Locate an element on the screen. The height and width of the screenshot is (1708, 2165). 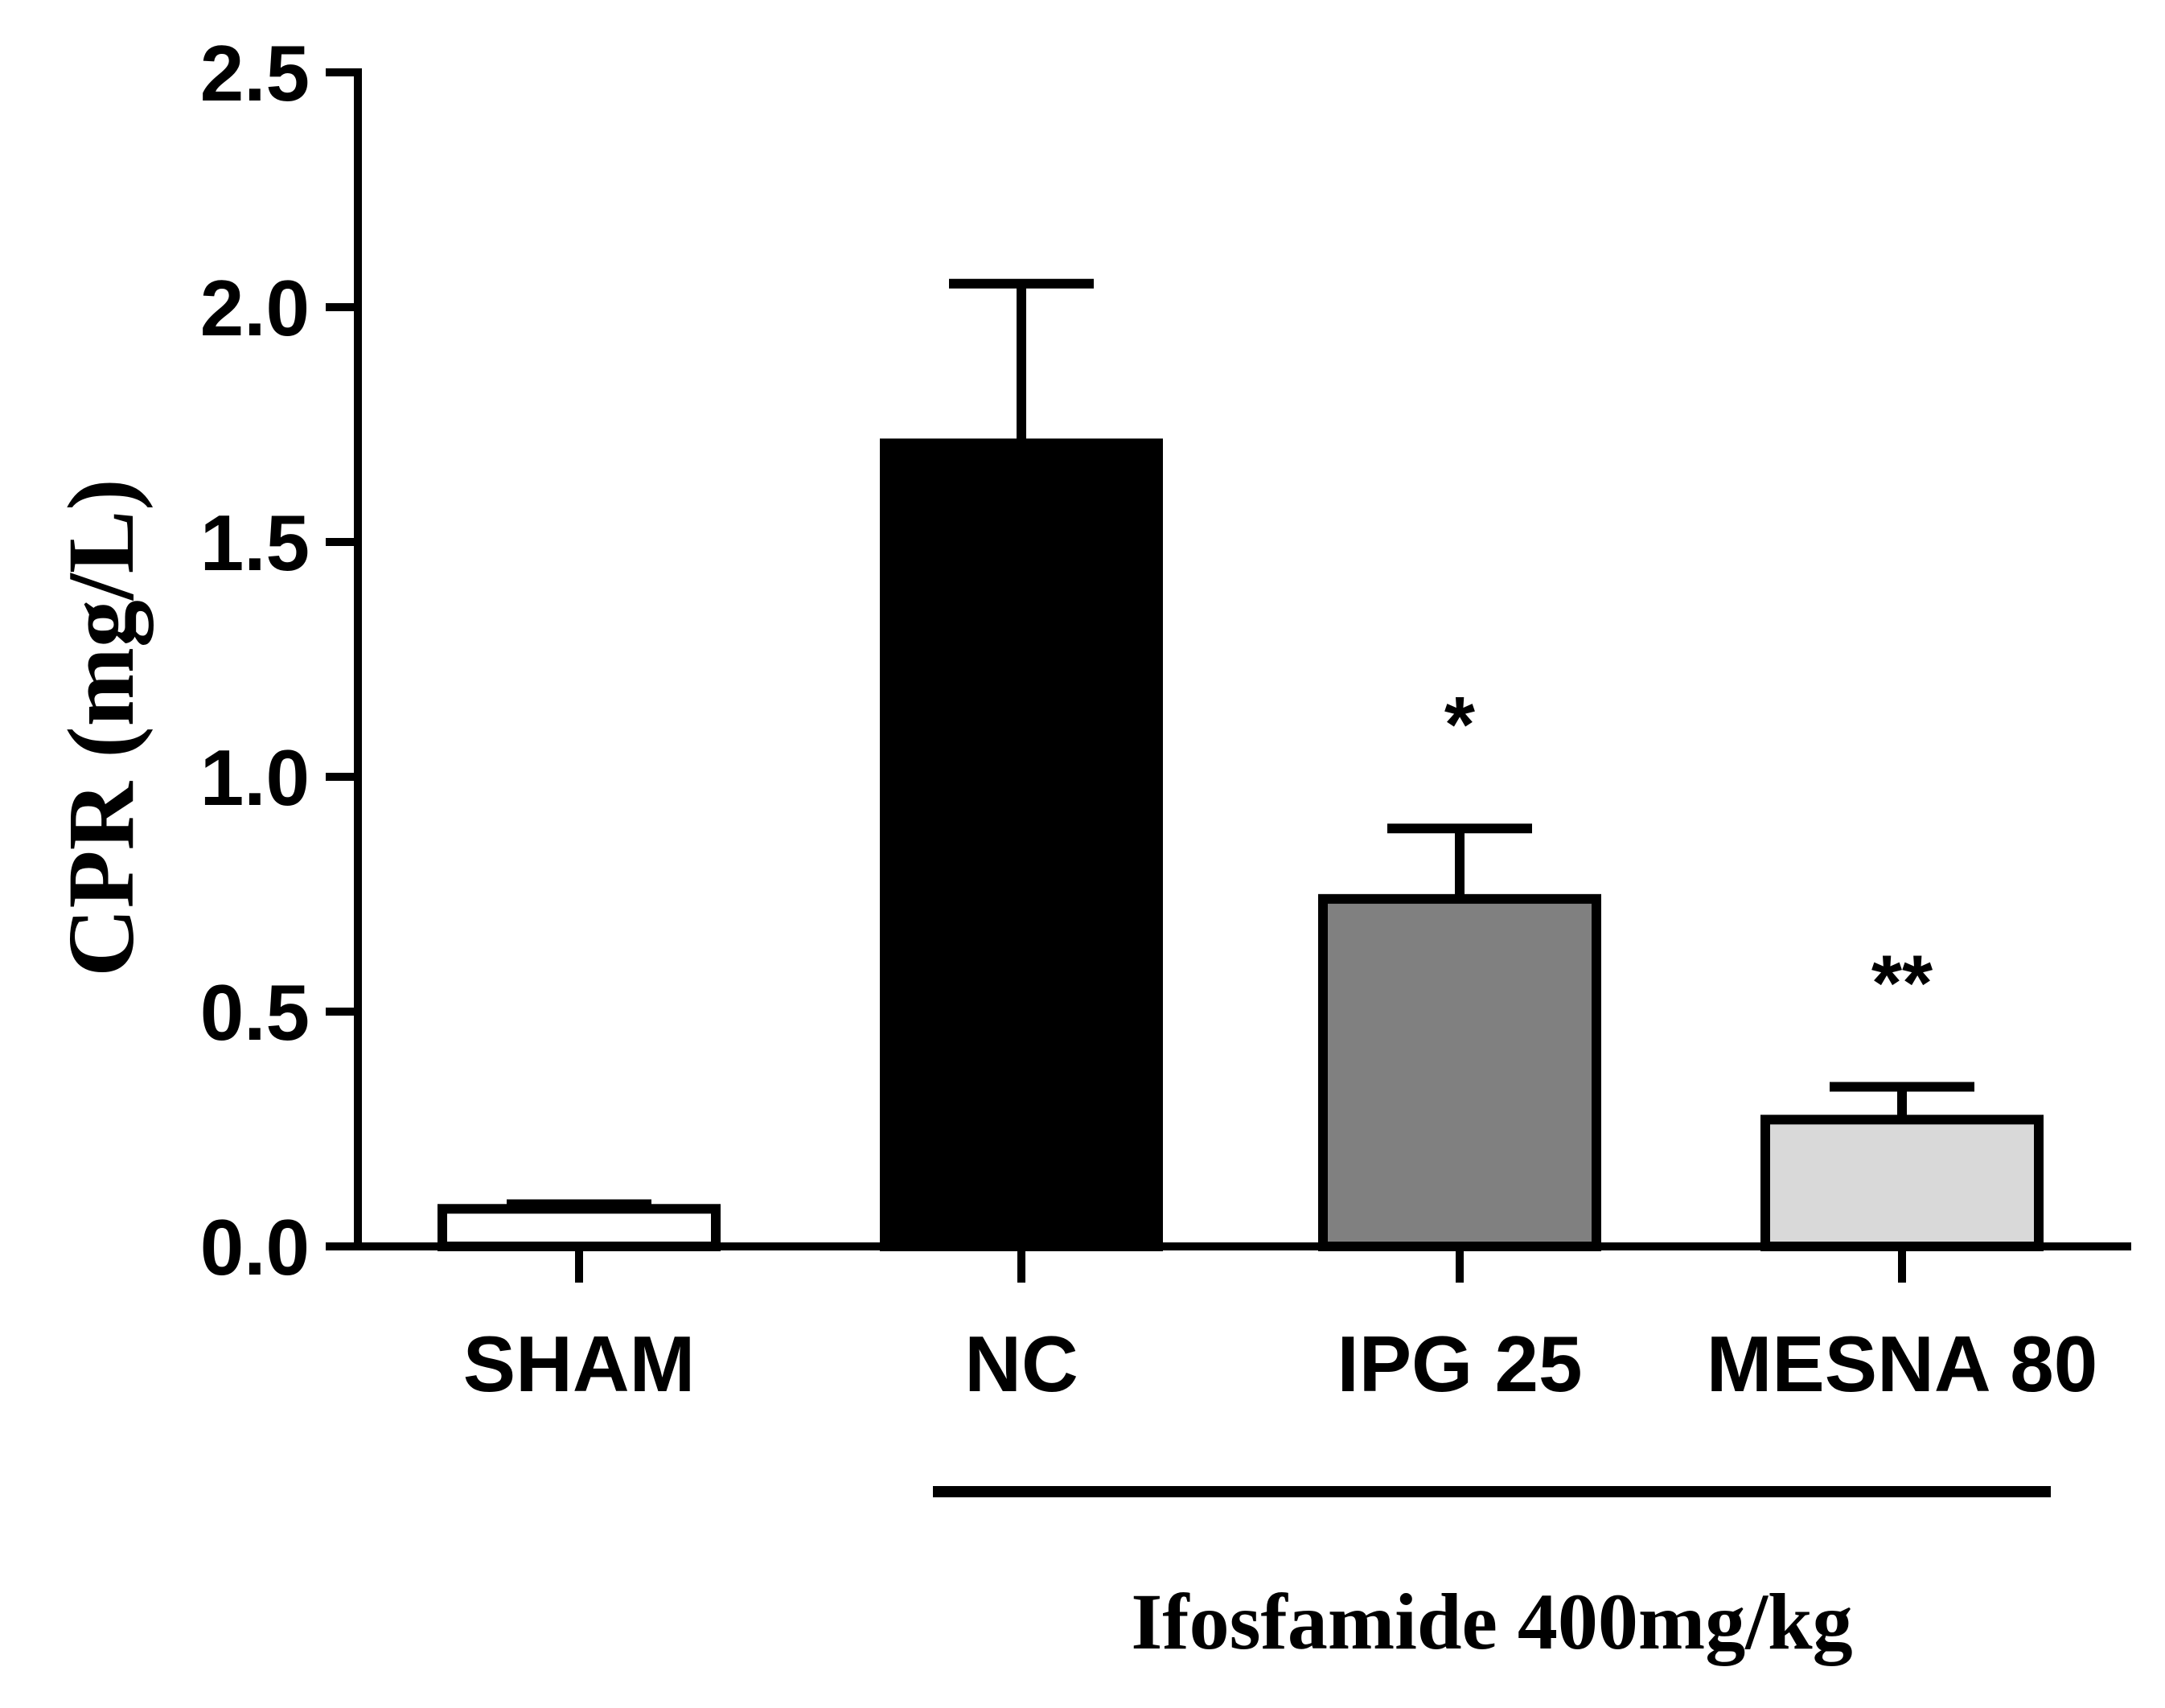
y-tick-label: 1.0 is located at coordinates (255, 777).